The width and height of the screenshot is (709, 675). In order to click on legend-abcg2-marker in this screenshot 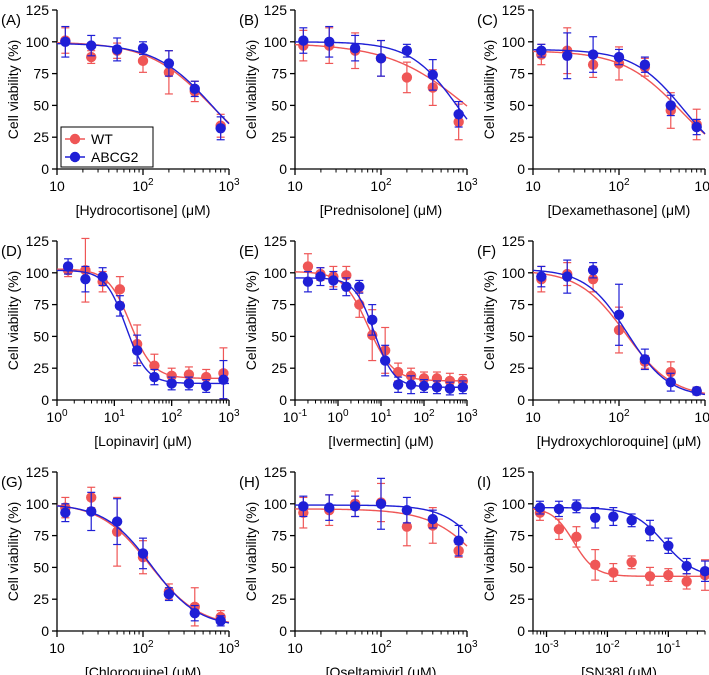, I will do `click(75, 157)`.